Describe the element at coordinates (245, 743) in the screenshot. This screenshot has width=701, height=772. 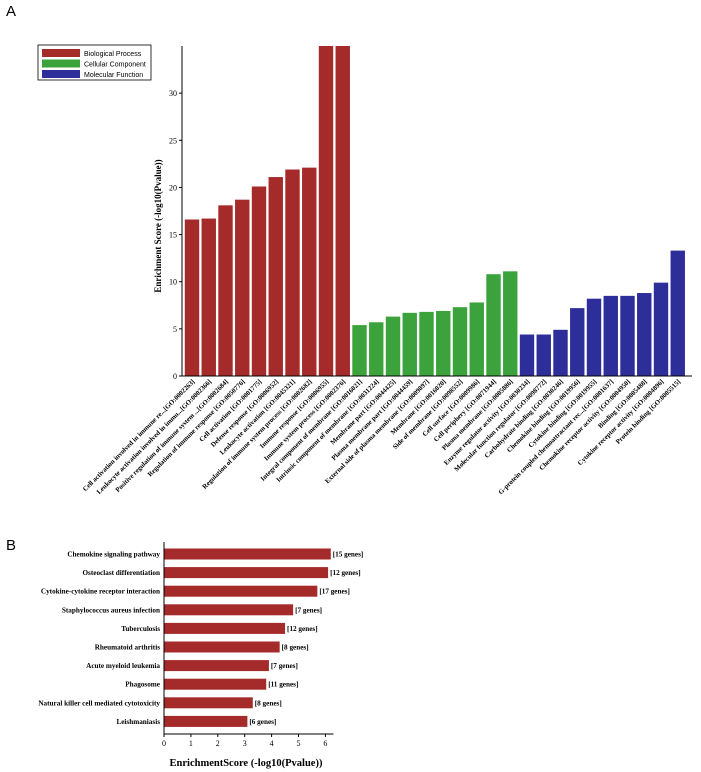
I see `x-tick-label: 3` at that location.